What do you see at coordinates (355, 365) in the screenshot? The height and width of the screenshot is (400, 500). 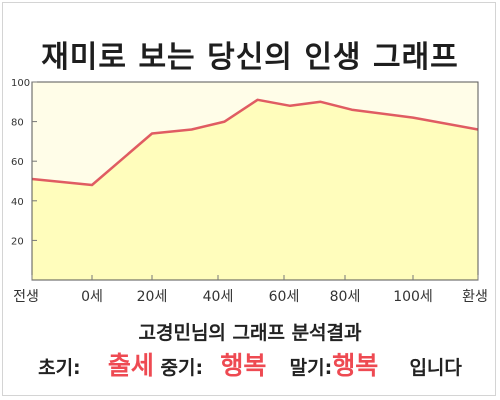 I see `late-value: 행복` at bounding box center [355, 365].